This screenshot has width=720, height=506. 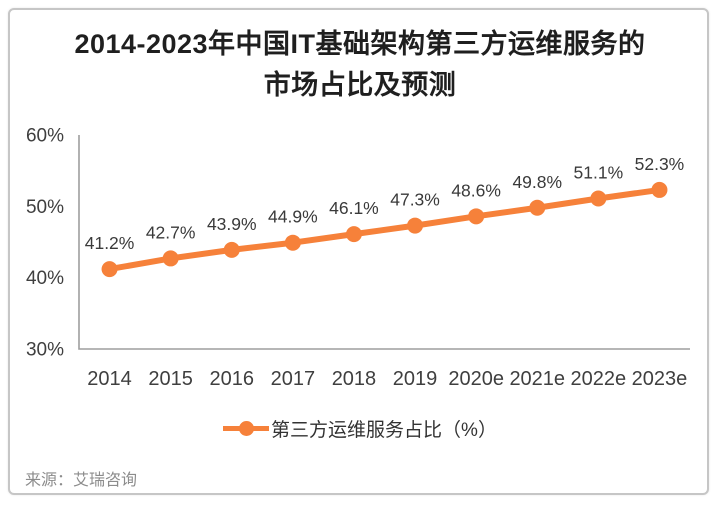 What do you see at coordinates (171, 232) in the screenshot?
I see `data-label-2015: 42.7%` at bounding box center [171, 232].